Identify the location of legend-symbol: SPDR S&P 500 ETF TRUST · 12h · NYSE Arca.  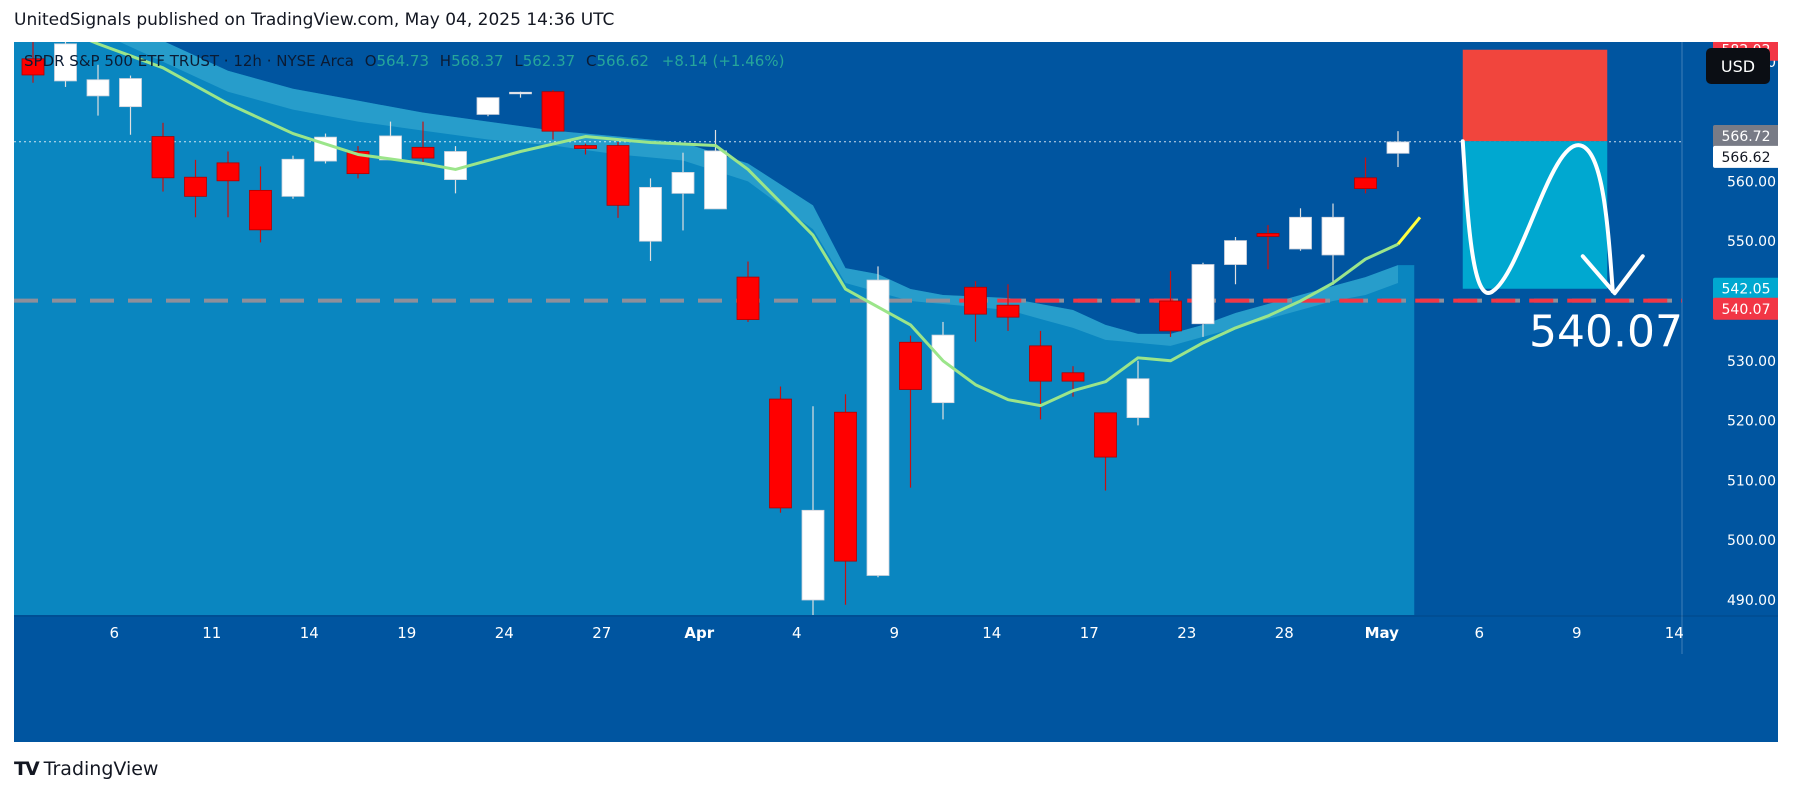
(189, 61).